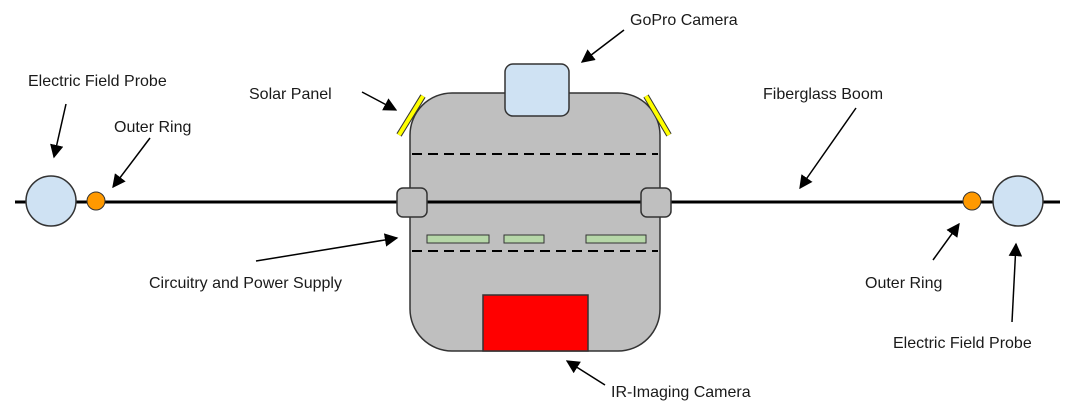 The width and height of the screenshot is (1077, 416). Describe the element at coordinates (327, 247) in the screenshot. I see `arrow-circuitry` at that location.